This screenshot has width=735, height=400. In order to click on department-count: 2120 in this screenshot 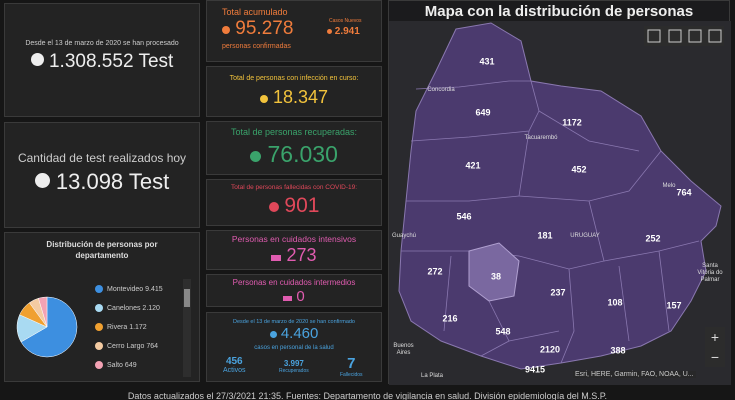, I will do `click(550, 349)`.